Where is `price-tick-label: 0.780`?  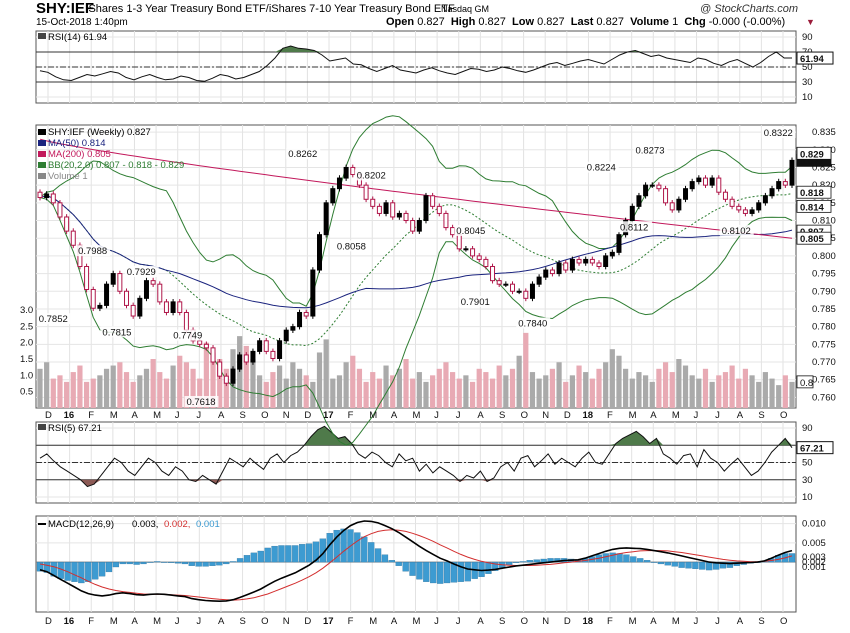
price-tick-label: 0.780 is located at coordinates (824, 327).